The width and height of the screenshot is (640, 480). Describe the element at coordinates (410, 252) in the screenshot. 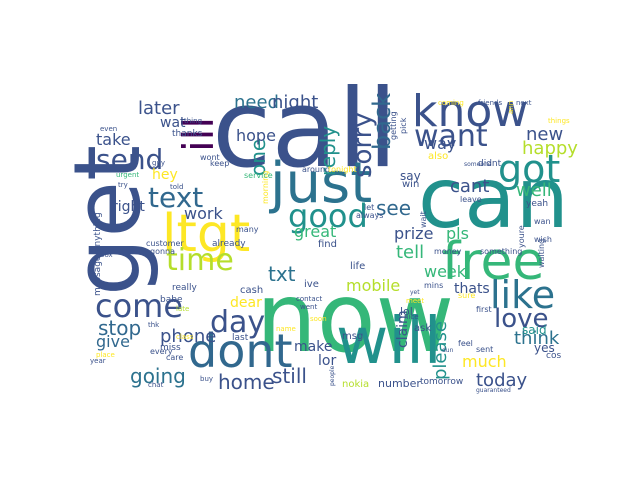

I see `word-tell: tell` at that location.